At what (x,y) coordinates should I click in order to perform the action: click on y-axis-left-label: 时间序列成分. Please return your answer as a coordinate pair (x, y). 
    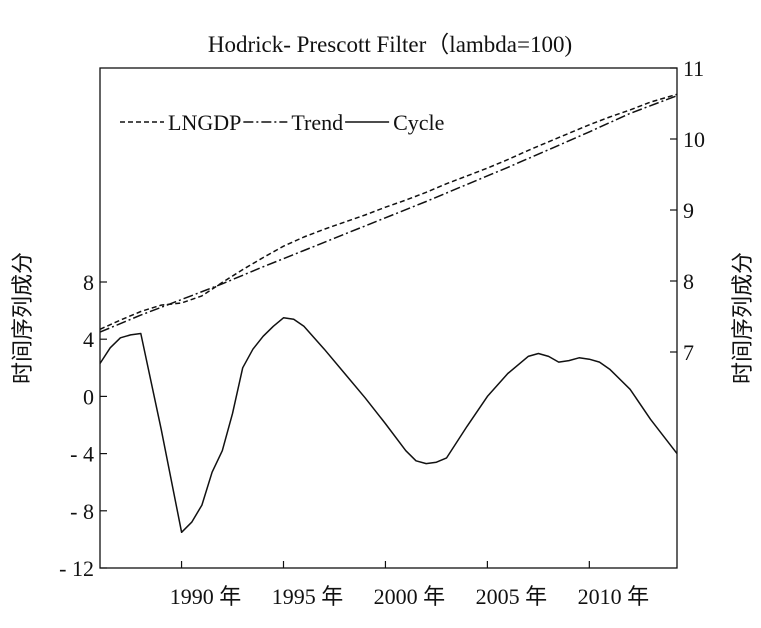
    Looking at the image, I should click on (22, 318).